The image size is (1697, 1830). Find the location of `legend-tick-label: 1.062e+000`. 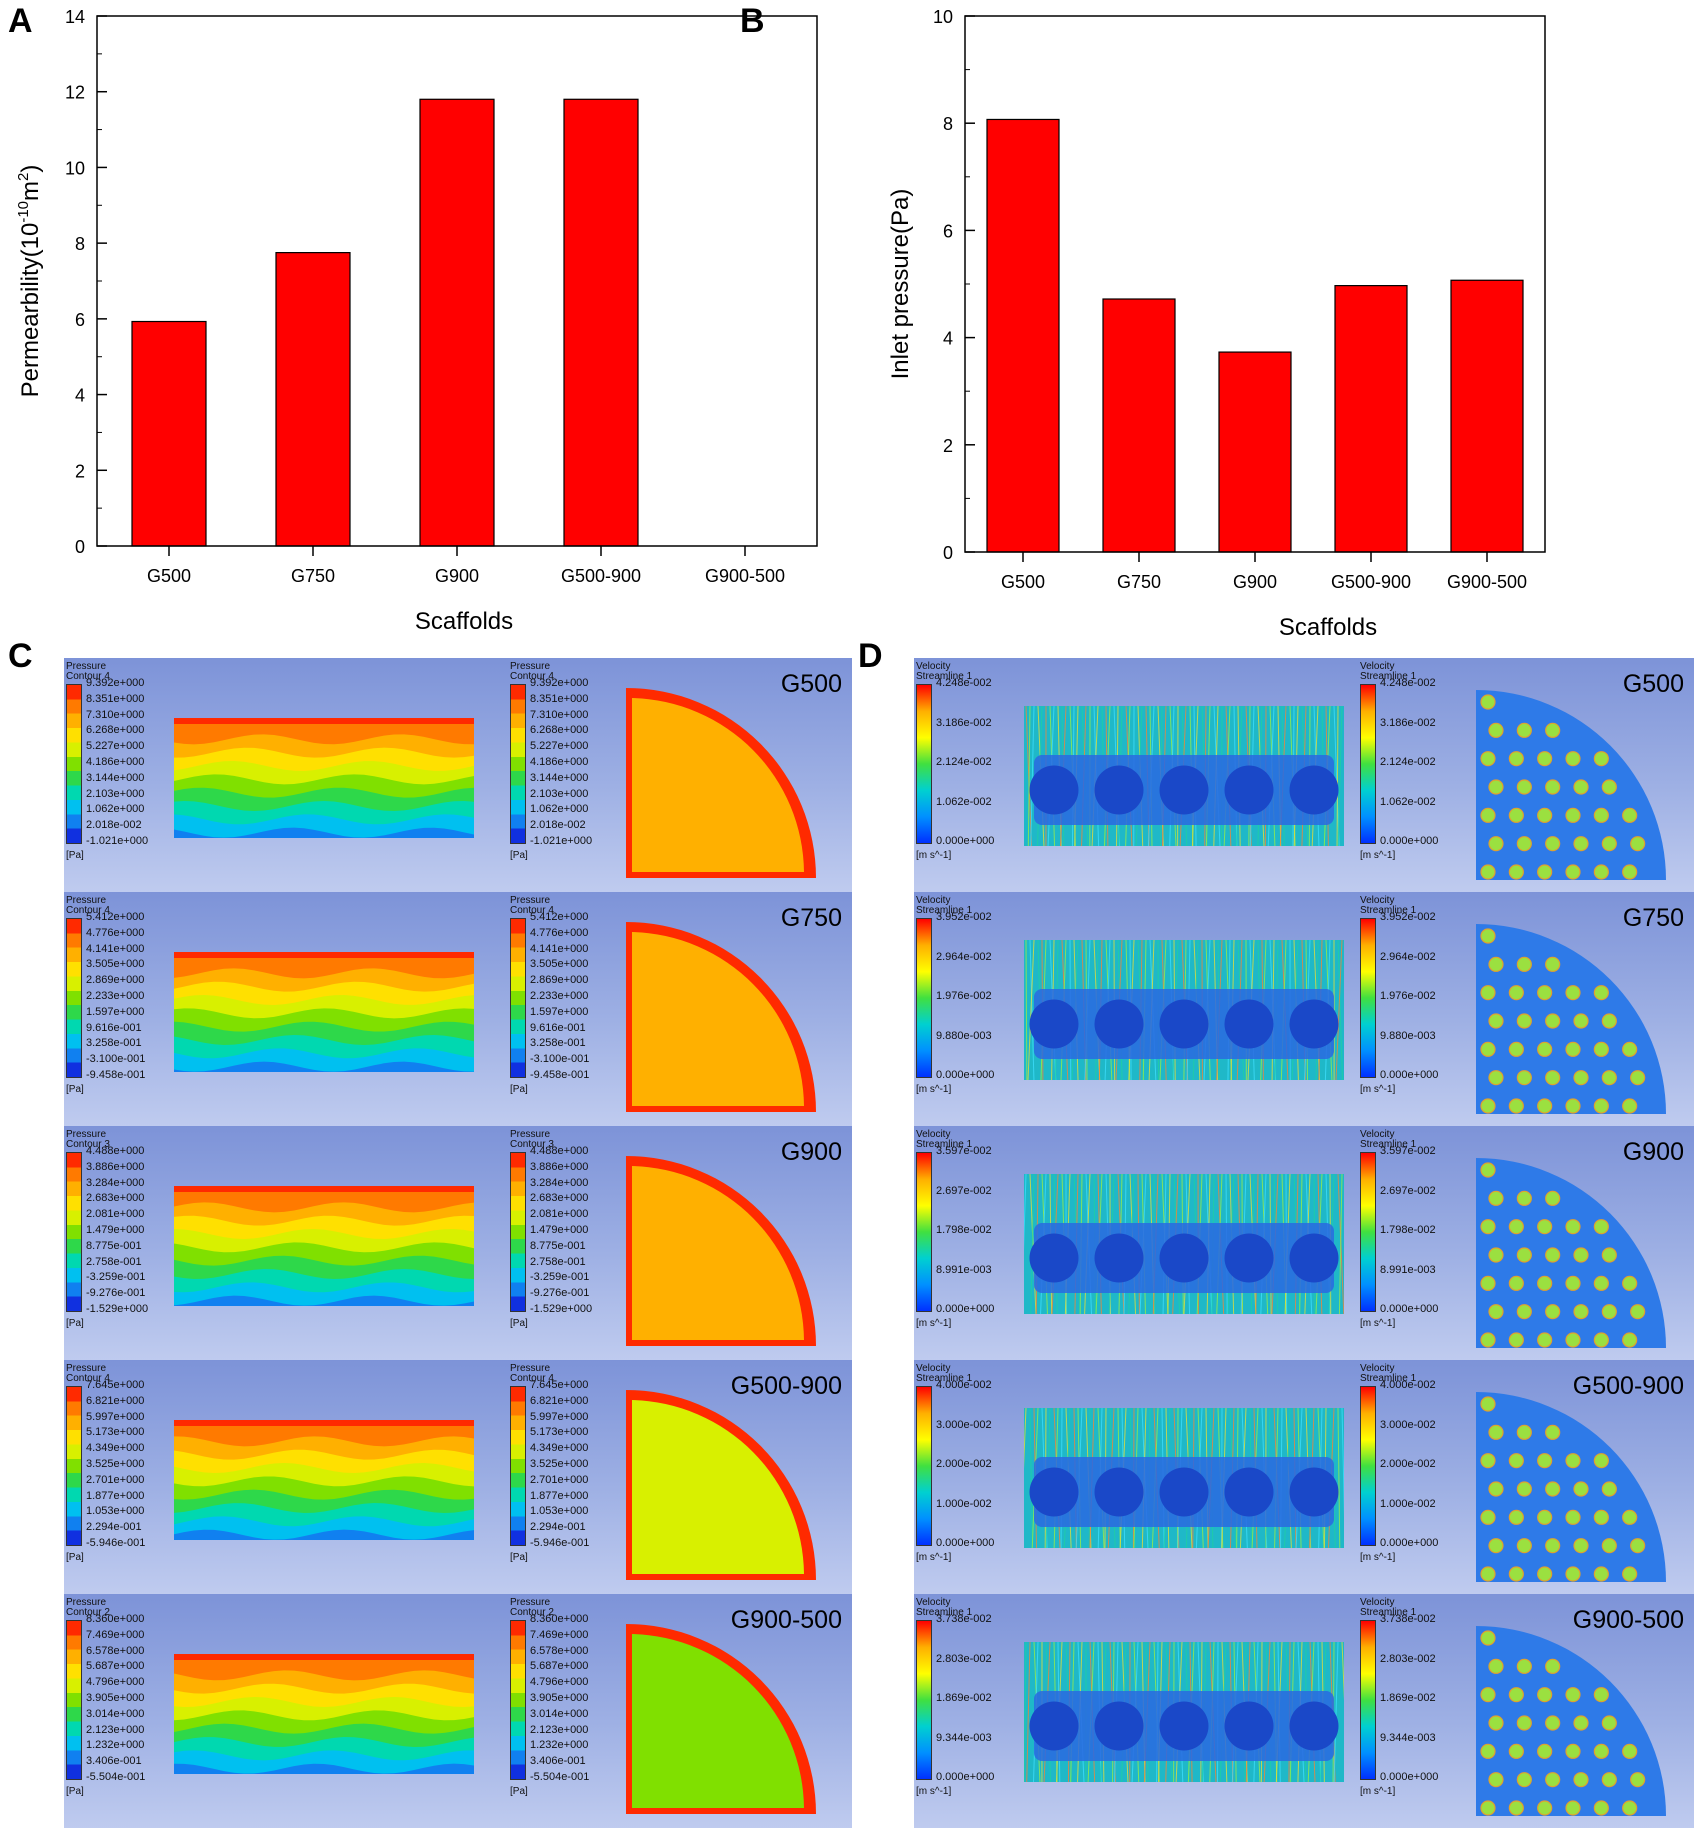

legend-tick-label: 1.062e+000 is located at coordinates (559, 809).